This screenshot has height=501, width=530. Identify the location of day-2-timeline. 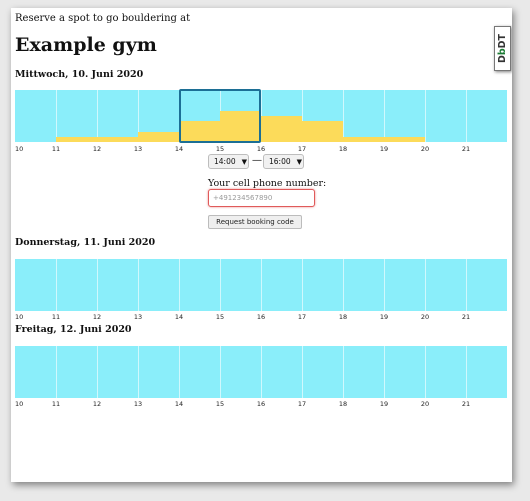
(261, 285).